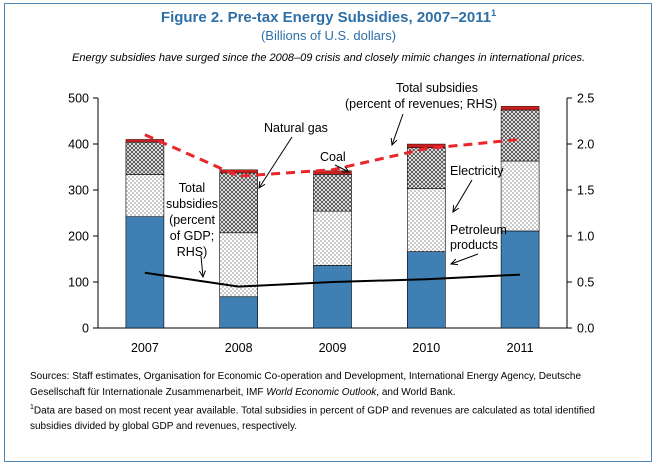 Image resolution: width=657 pixels, height=467 pixels. I want to click on left-tick-label: 100, so click(78, 283).